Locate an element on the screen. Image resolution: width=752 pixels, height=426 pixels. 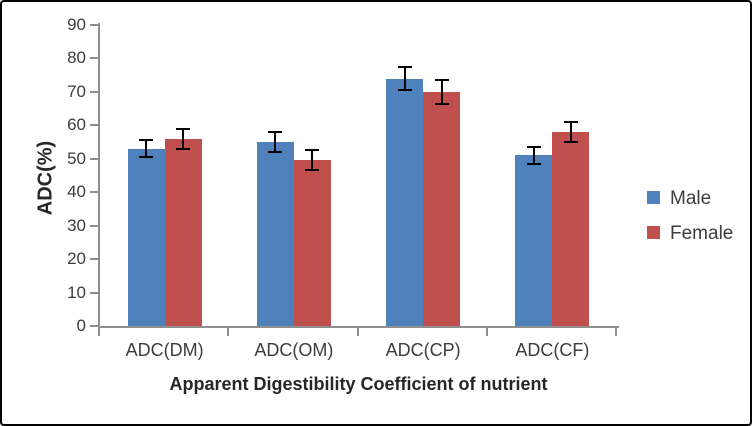
y-tick-label: 30 is located at coordinates (76, 225).